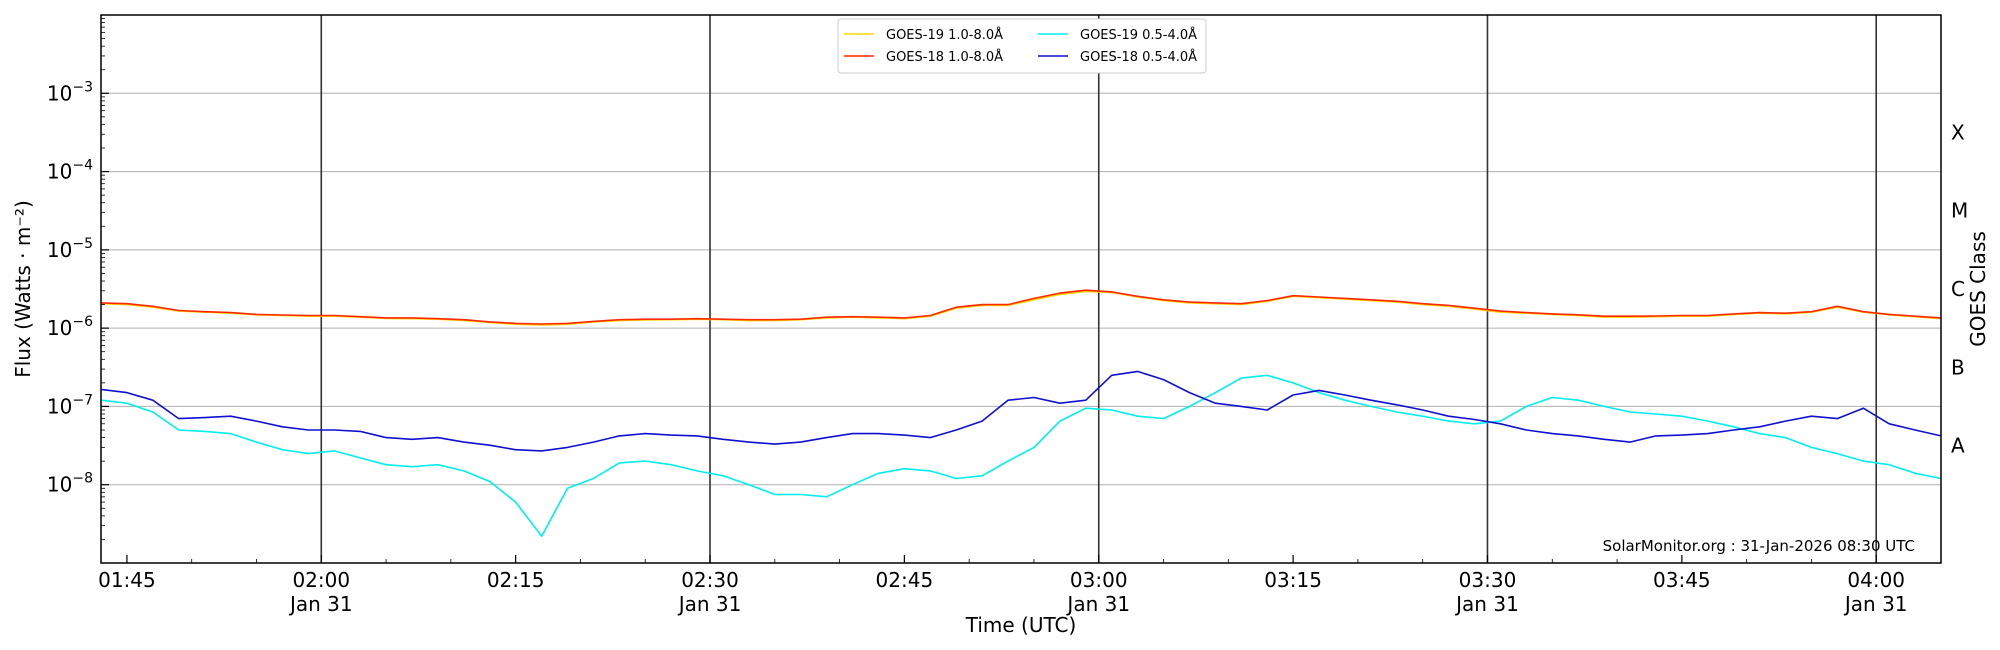  What do you see at coordinates (905, 580) in the screenshot?
I see `x-tick-label: 02:45` at bounding box center [905, 580].